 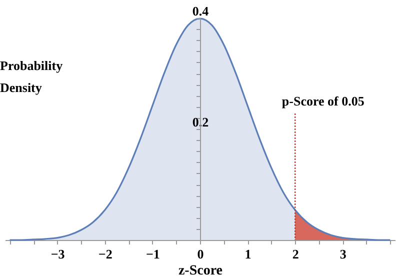 I want to click on x-tick-label: 3, so click(x=343, y=254).